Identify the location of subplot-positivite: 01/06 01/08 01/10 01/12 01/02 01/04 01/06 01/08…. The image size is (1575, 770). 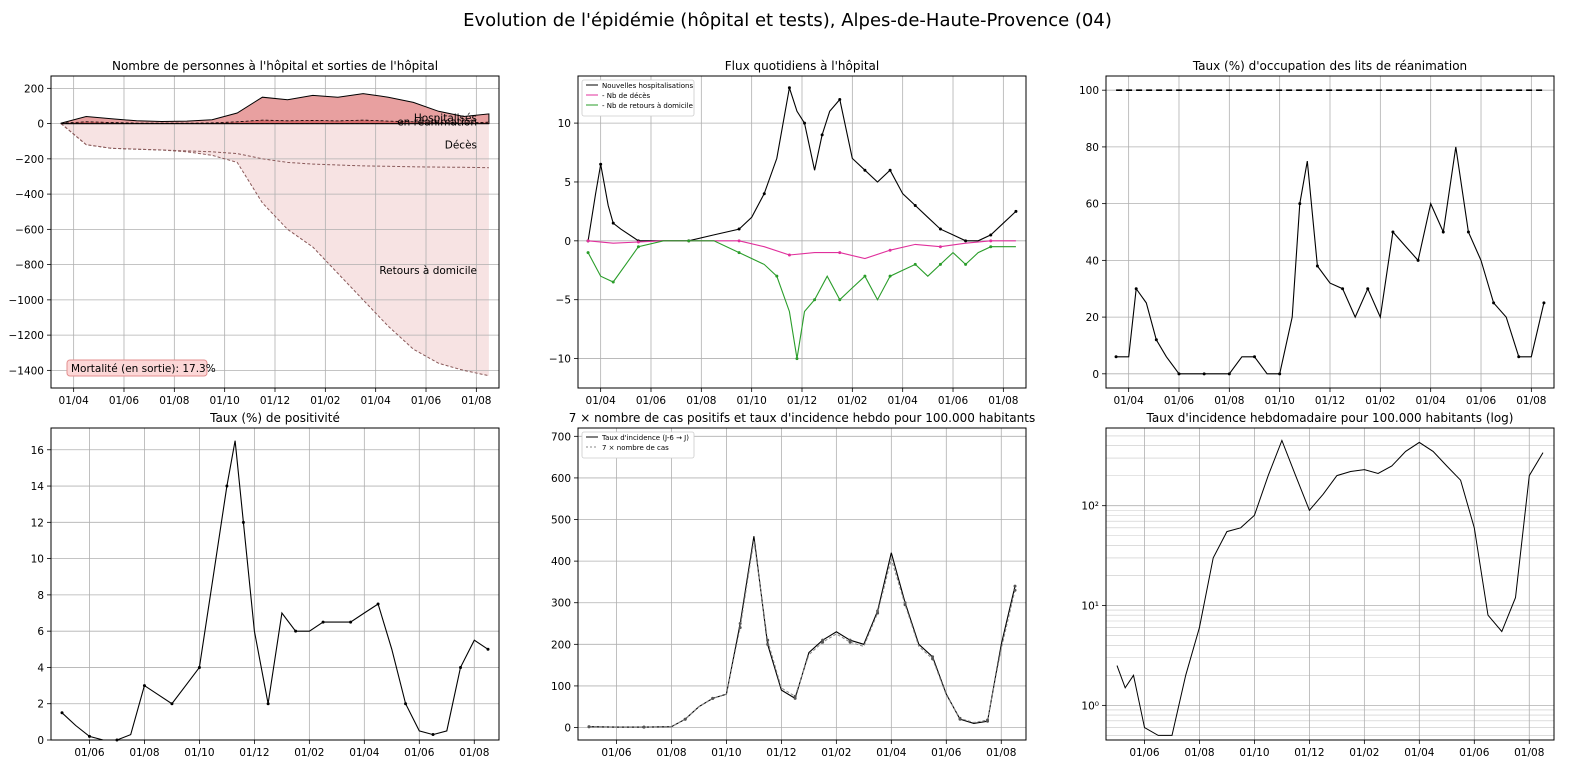
(265, 585).